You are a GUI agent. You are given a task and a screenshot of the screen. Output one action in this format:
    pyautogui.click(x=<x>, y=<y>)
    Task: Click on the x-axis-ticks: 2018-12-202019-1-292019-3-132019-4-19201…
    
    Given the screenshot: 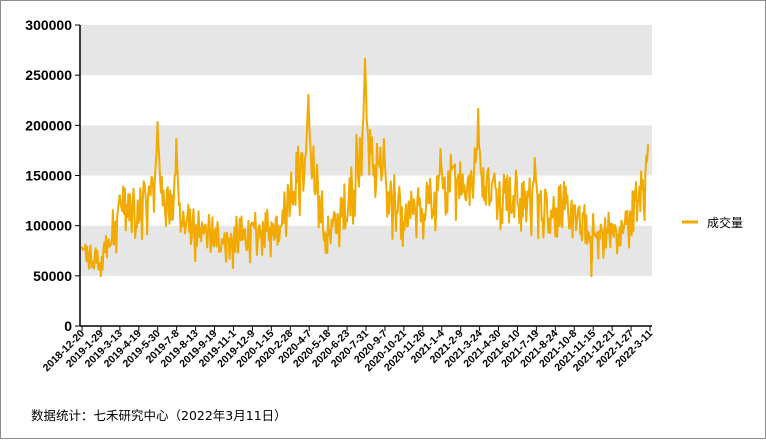 What is the action you would take?
    pyautogui.click(x=348, y=350)
    